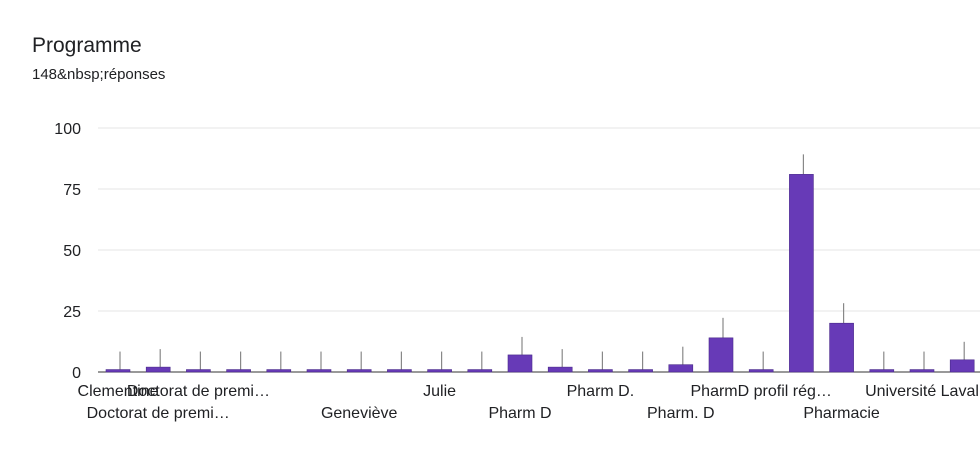 The image size is (980, 473). I want to click on chart-title: Programme, so click(87, 45).